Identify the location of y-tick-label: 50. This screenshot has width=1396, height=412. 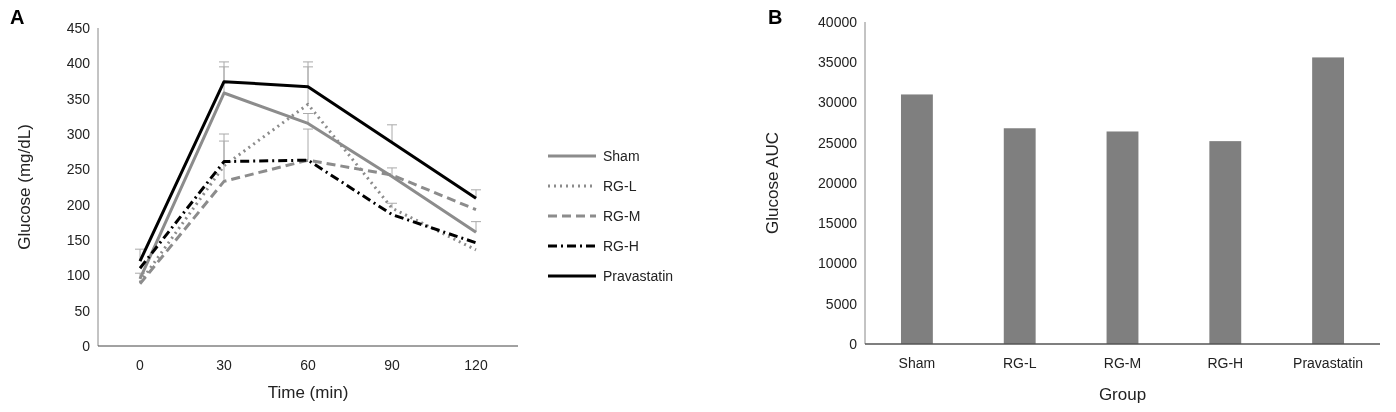
(82, 310).